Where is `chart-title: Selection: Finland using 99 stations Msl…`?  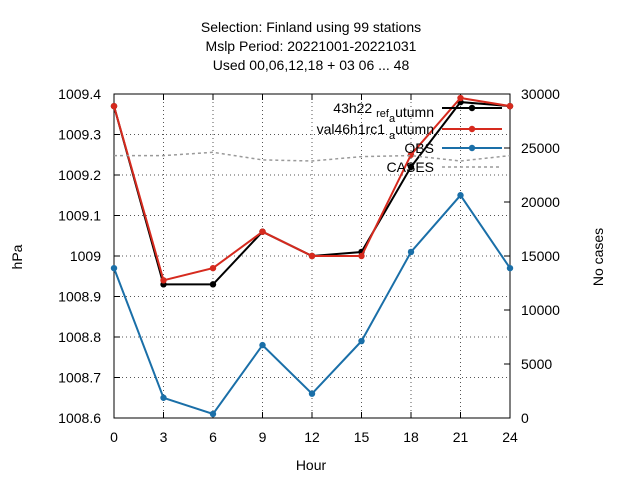
chart-title: Selection: Finland using 99 stations Msl… is located at coordinates (311, 46).